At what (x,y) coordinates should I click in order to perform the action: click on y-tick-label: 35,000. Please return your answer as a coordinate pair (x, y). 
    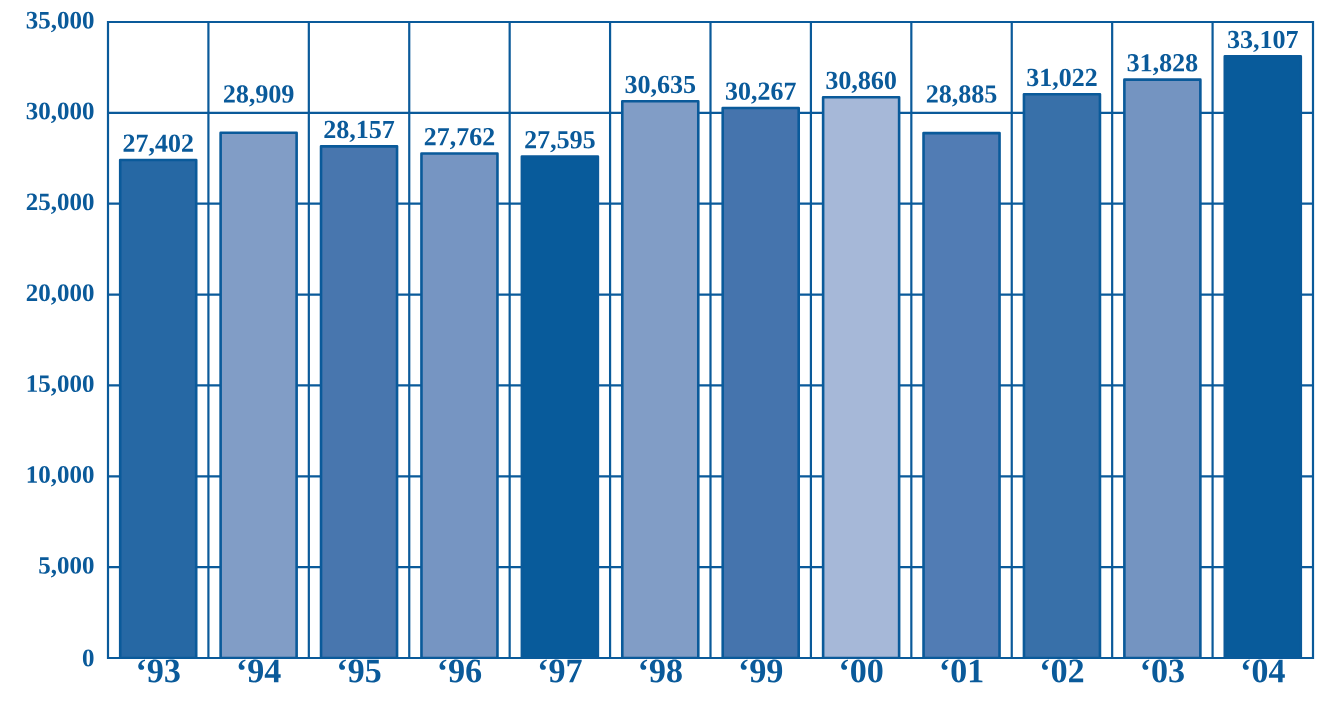
    Looking at the image, I should click on (60, 22).